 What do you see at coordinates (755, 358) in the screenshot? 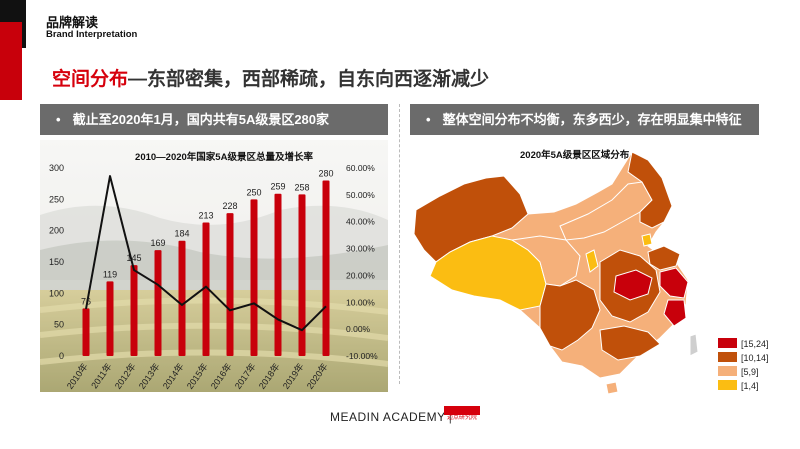
I see `legend-label: [10,14]` at bounding box center [755, 358].